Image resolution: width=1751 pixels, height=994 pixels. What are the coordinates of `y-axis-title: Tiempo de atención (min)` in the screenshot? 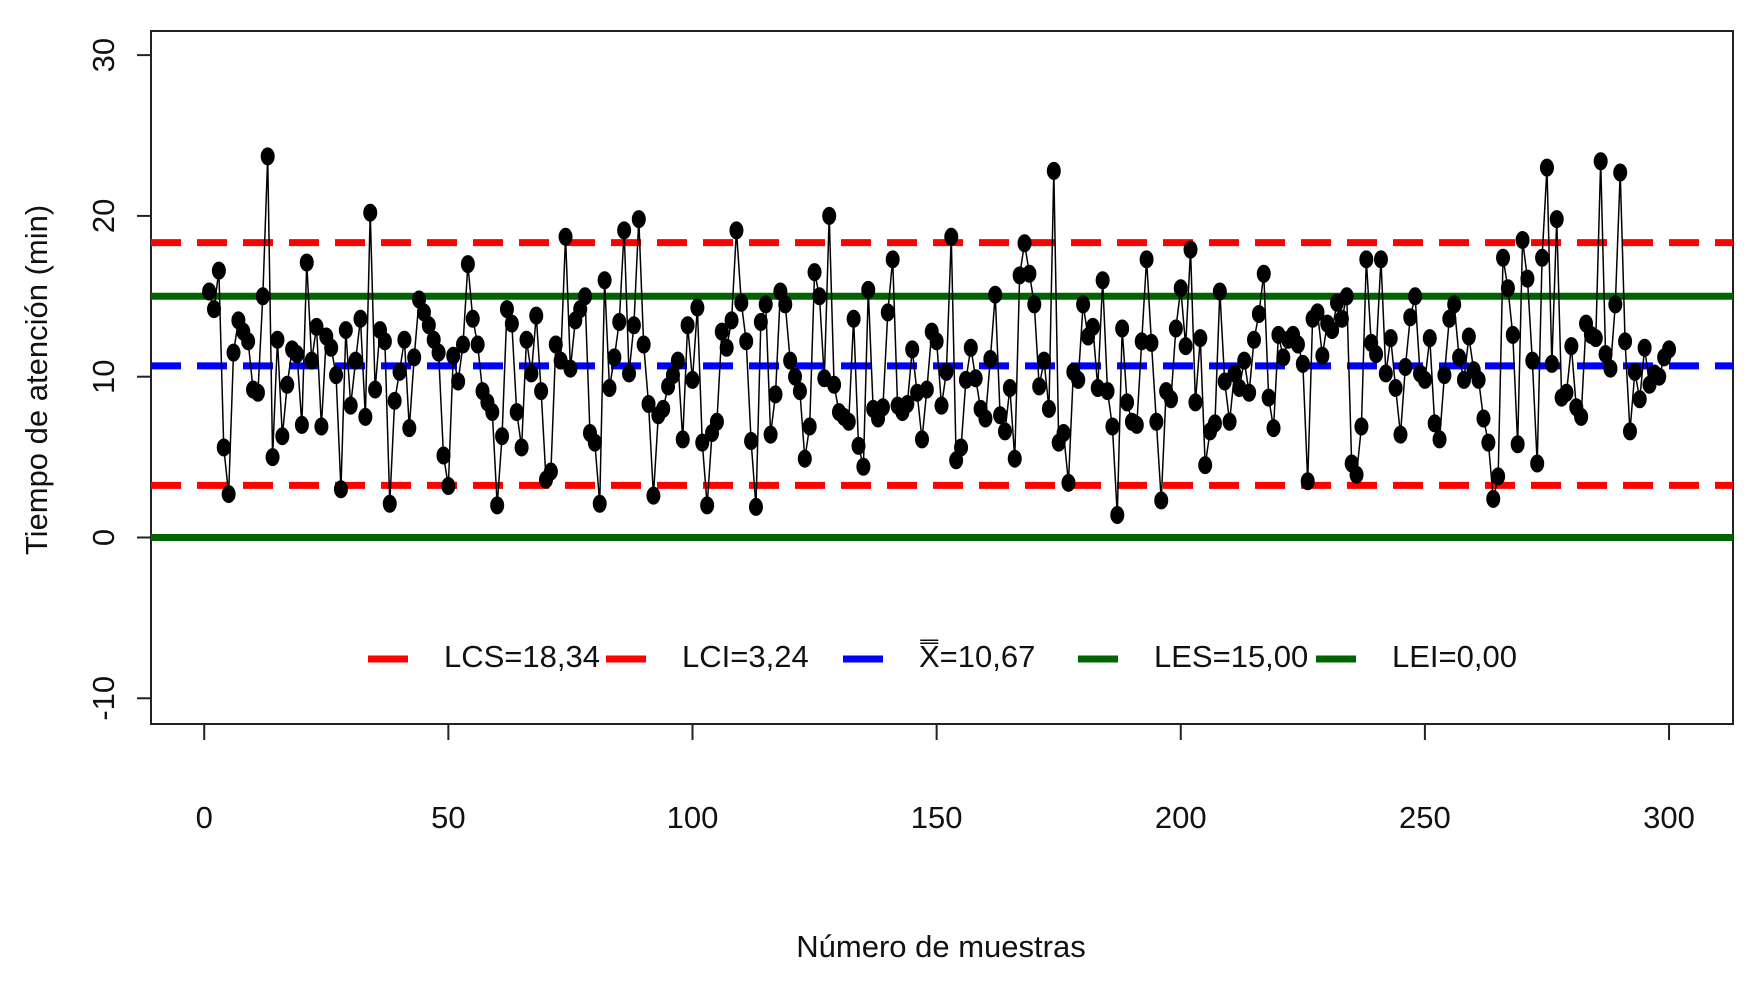 It's located at (36, 380).